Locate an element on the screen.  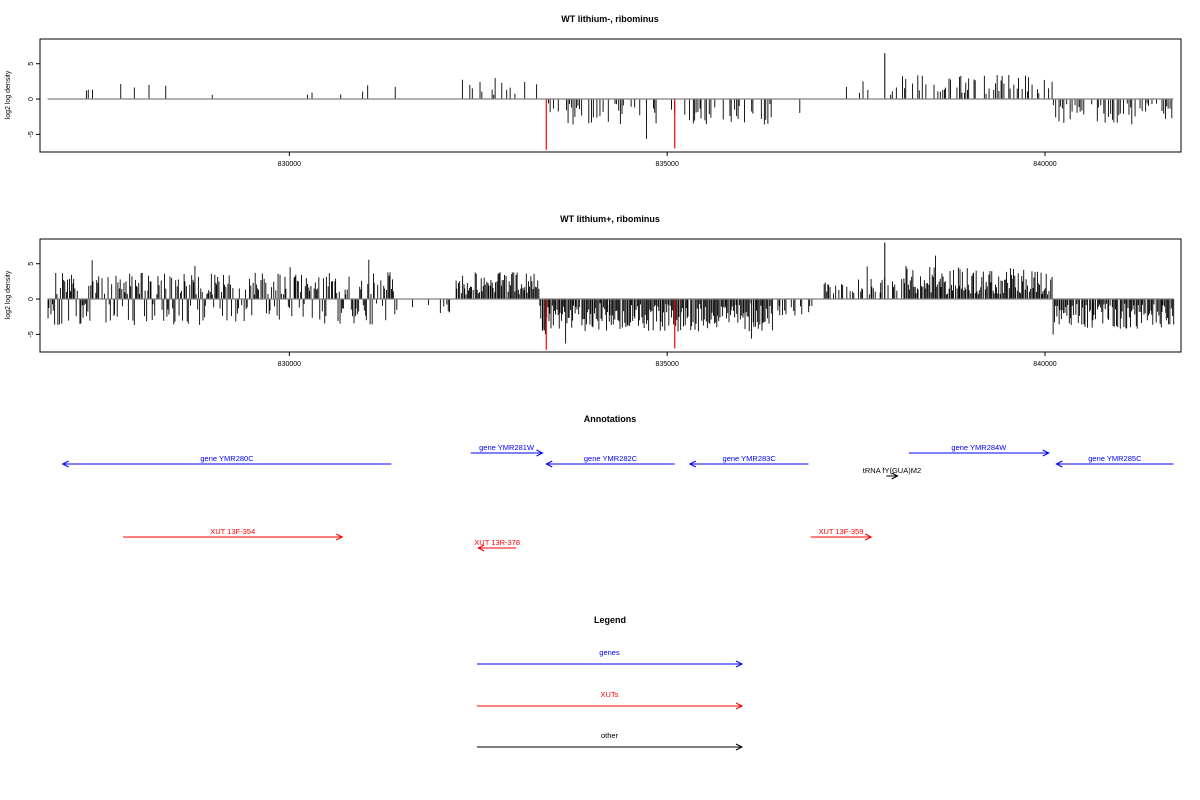
feature-label: XUT 13F-354 is located at coordinates (232, 531).